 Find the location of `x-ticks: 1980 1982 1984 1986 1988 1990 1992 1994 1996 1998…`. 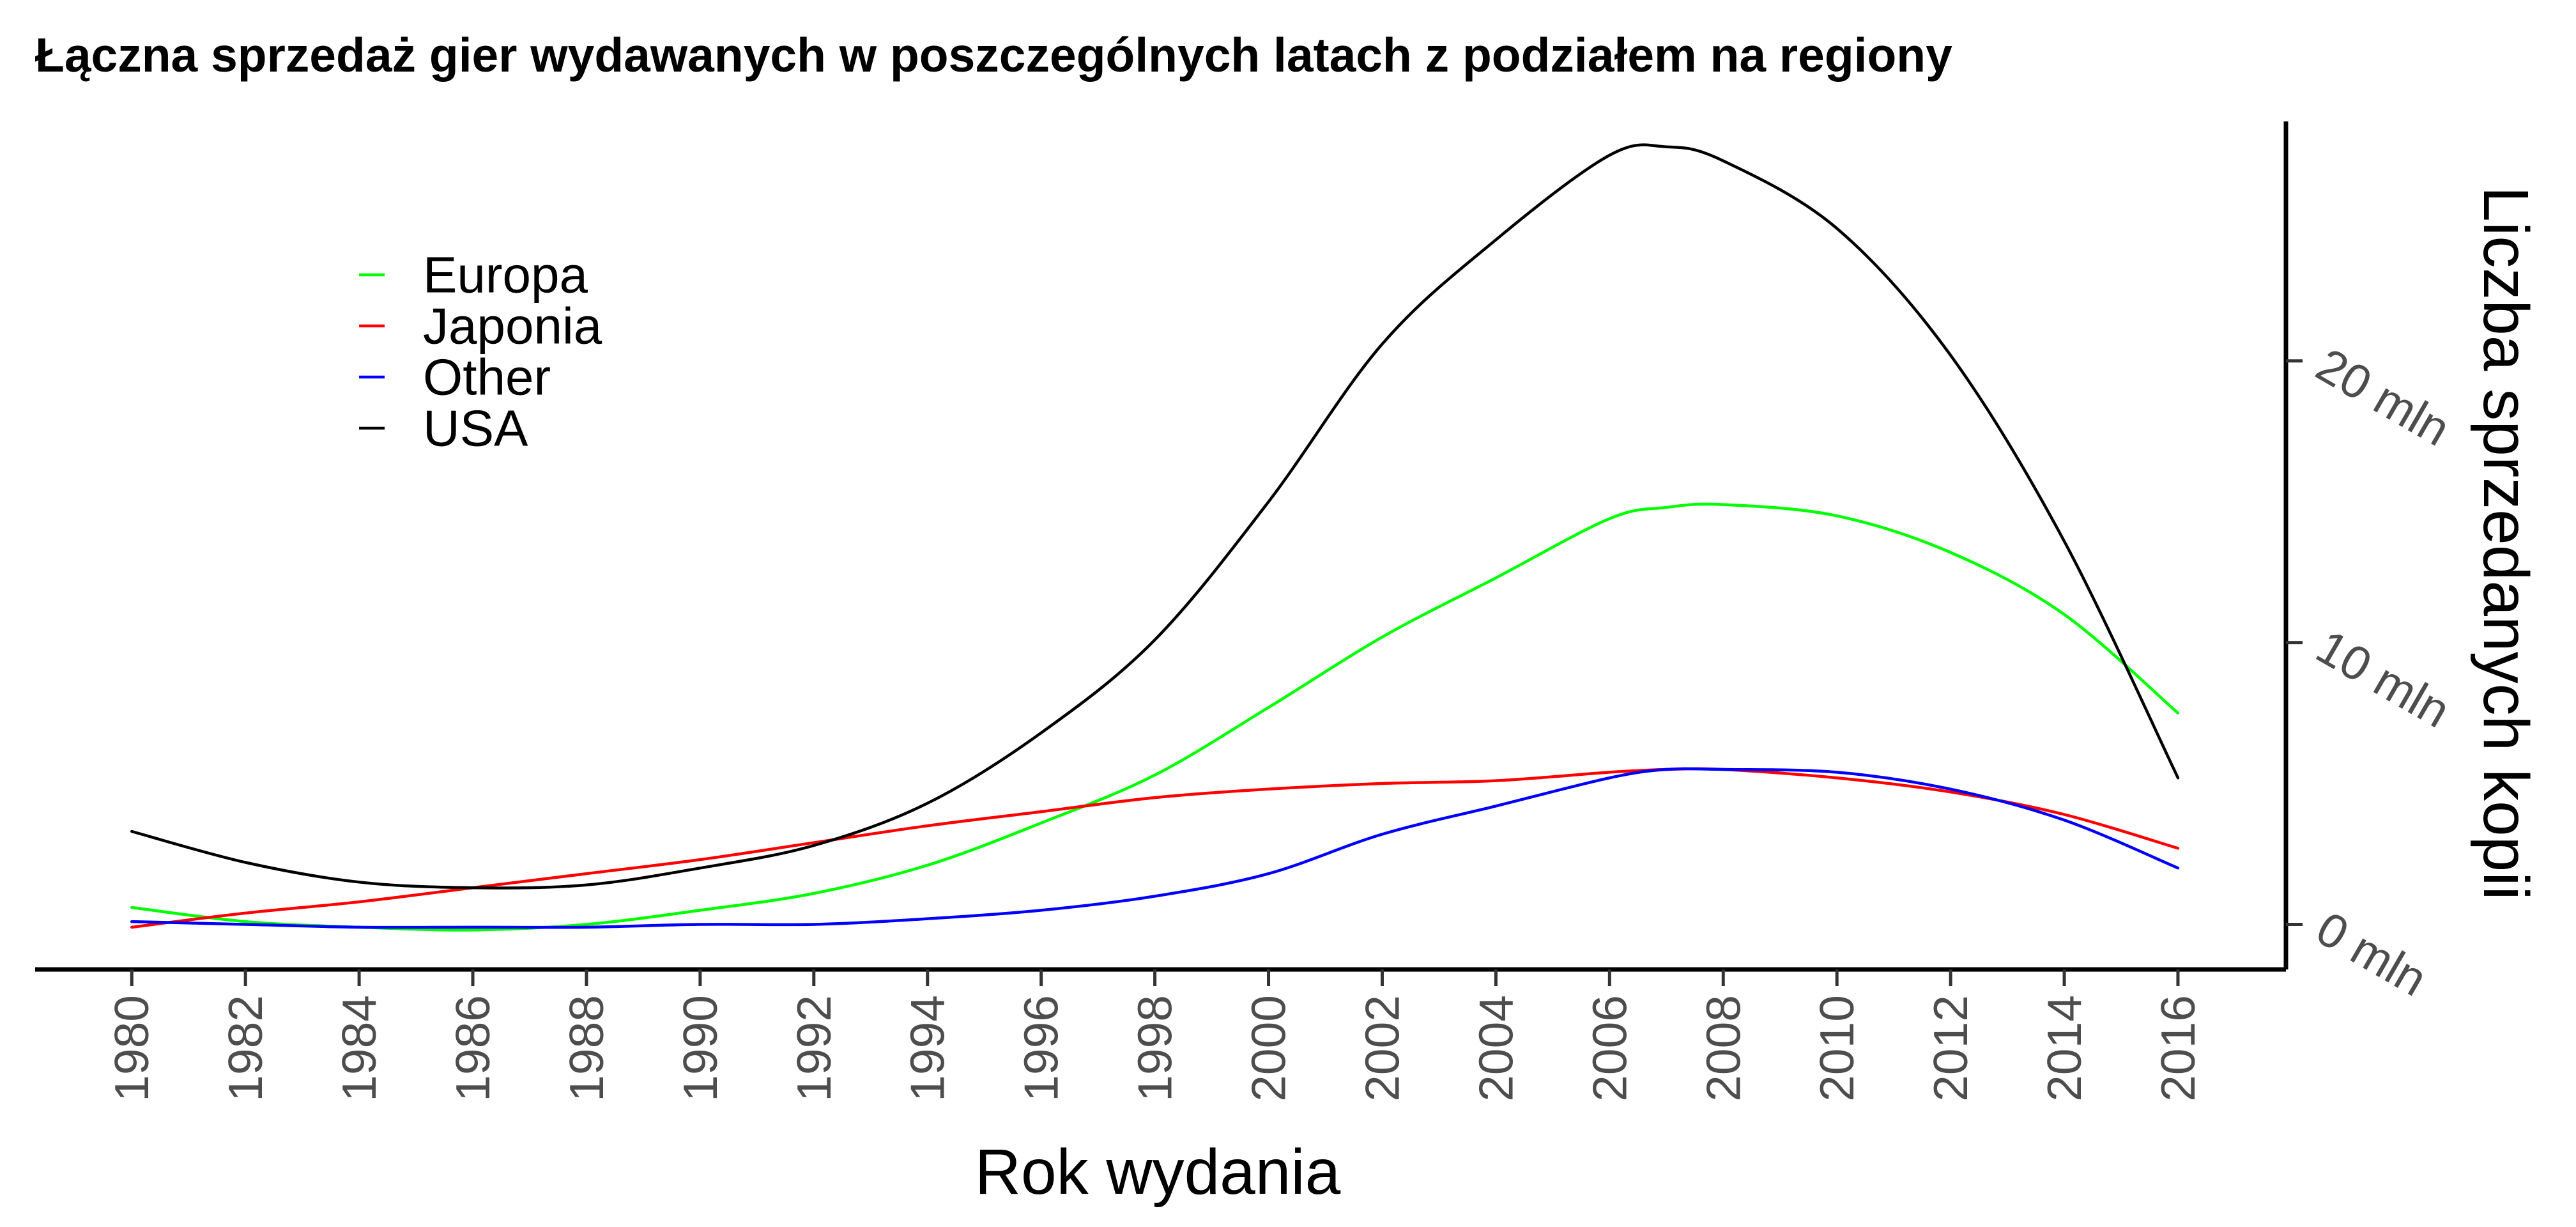

x-ticks: 1980 1982 1984 1986 1988 1990 1992 1994 1996 1998… is located at coordinates (1155, 1035).